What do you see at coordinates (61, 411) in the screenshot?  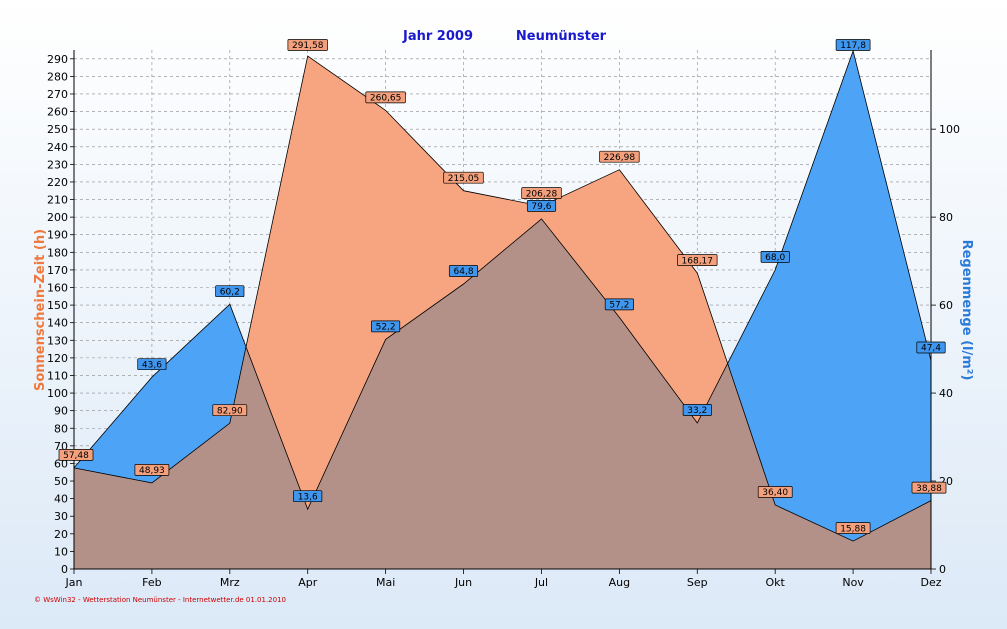 I see `y-left-tick-label: 90` at bounding box center [61, 411].